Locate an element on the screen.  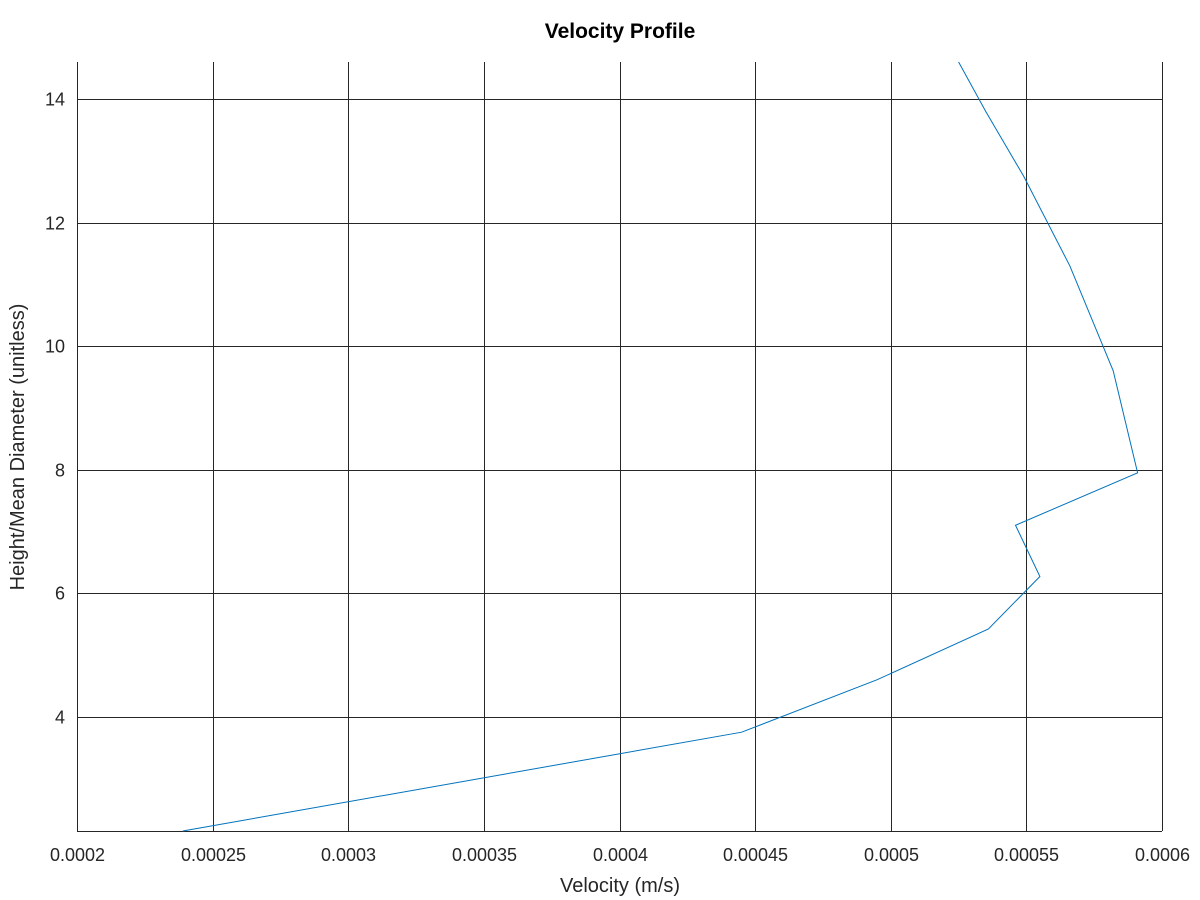
x-tick-label: 0.0003 is located at coordinates (348, 855).